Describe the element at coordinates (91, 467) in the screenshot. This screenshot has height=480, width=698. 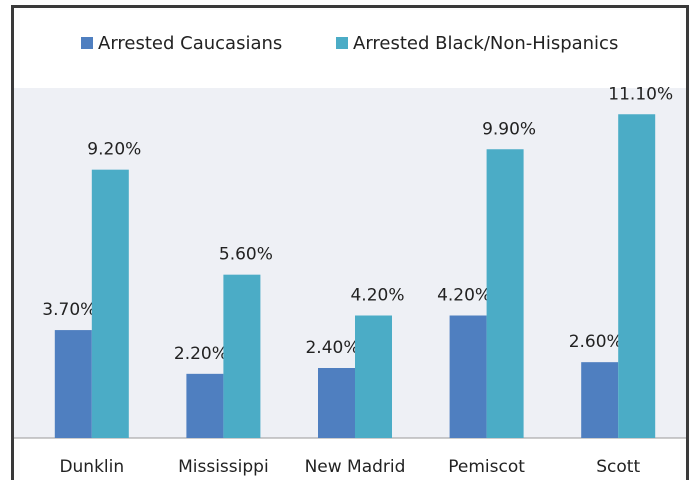
I see `x-tick-label: Dunklin` at that location.